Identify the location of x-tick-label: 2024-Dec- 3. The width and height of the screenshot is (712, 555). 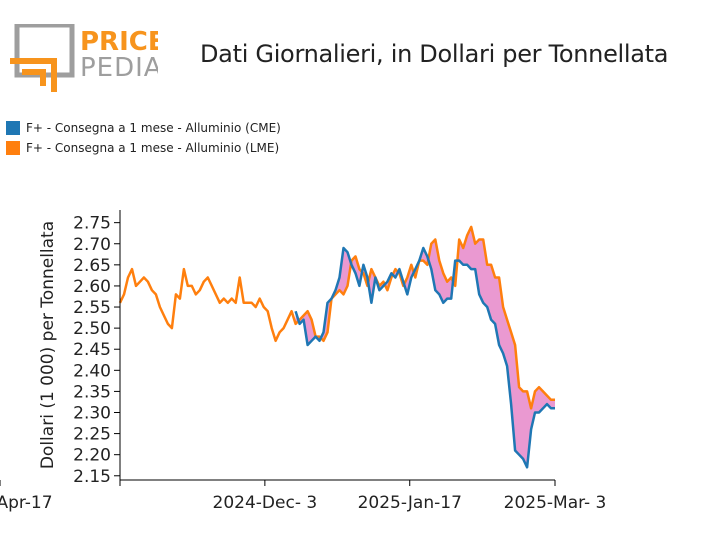
(265, 503).